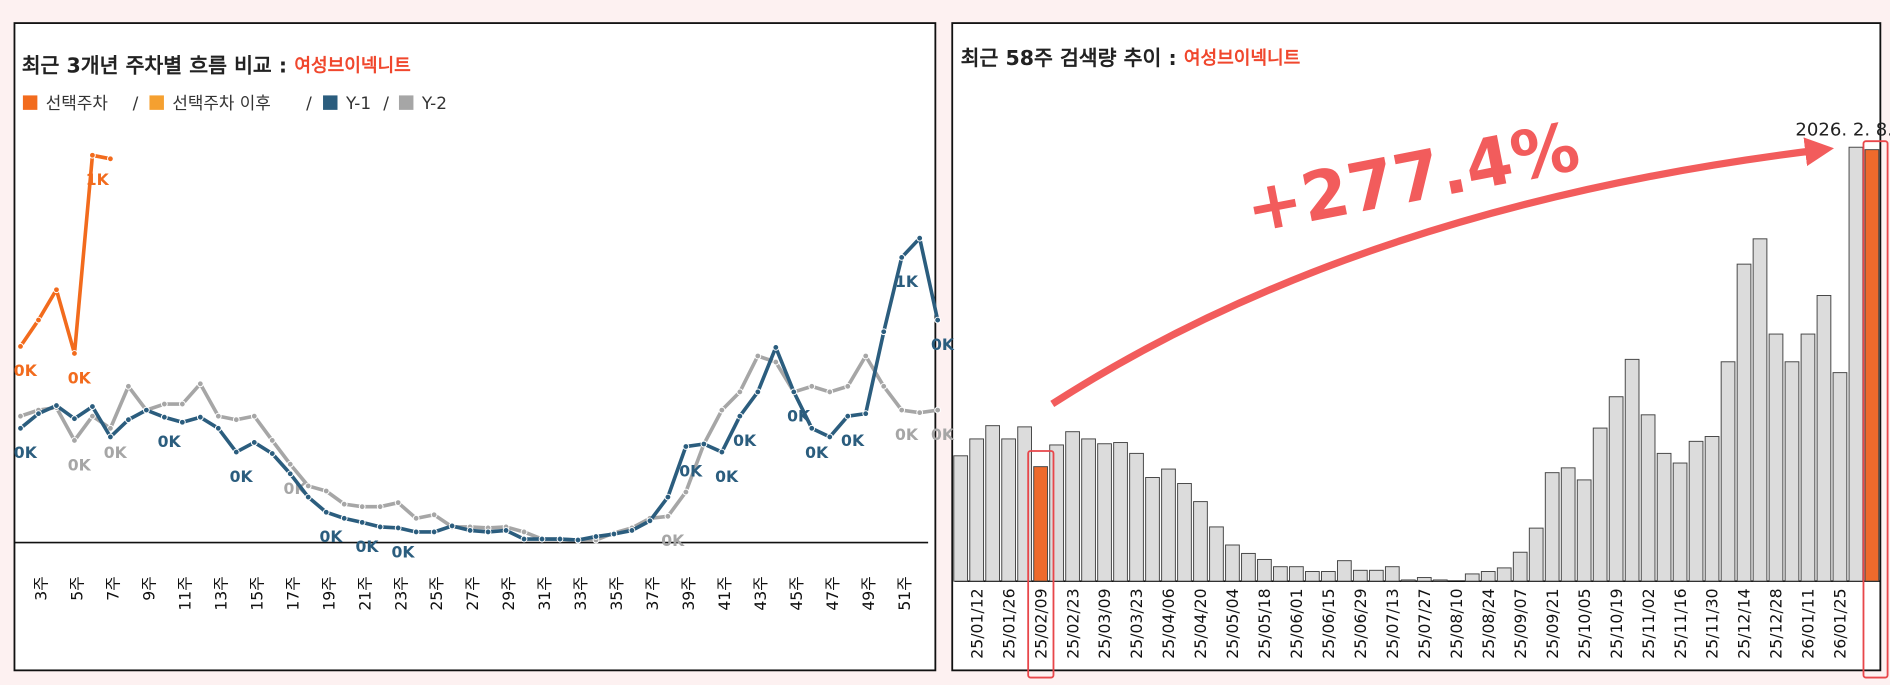 The image size is (1890, 685). Describe the element at coordinates (1041, 564) in the screenshot. I see `highlight-box` at that location.